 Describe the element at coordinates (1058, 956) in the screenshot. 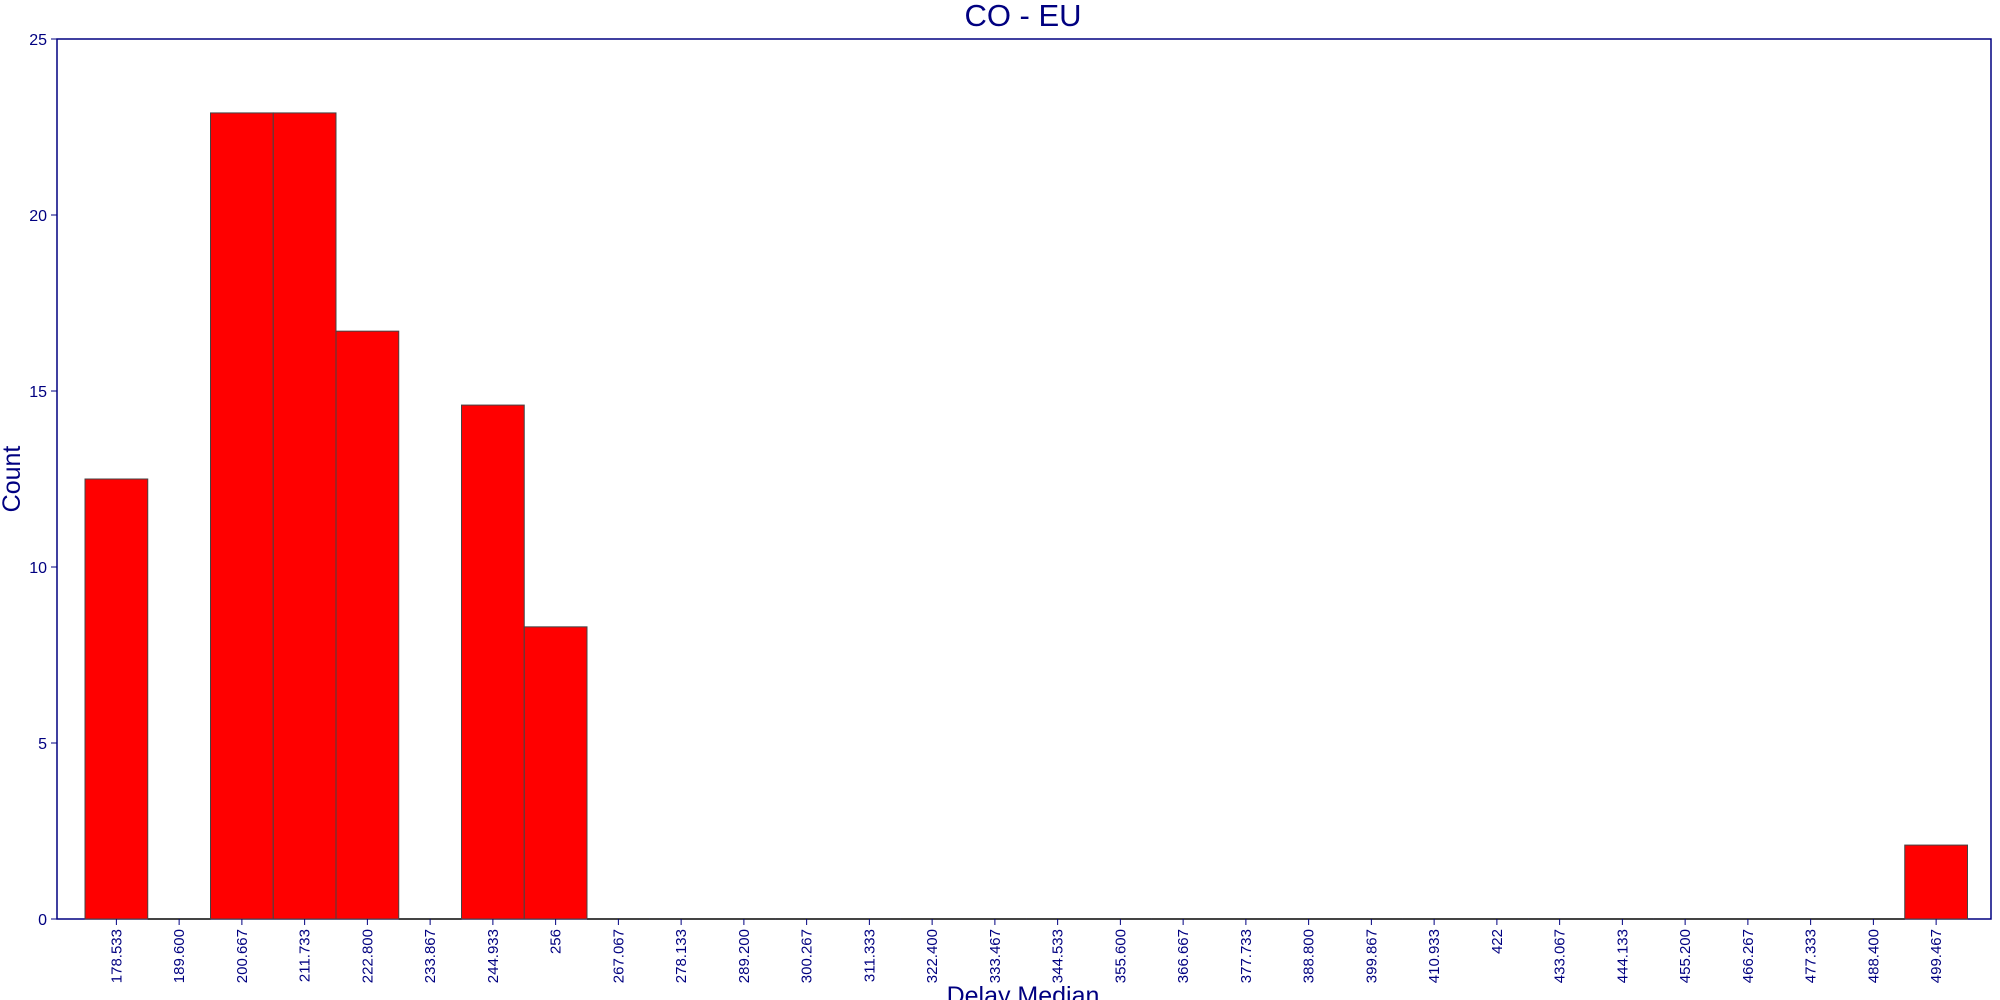

I see `x-tick-label: 344.533` at that location.